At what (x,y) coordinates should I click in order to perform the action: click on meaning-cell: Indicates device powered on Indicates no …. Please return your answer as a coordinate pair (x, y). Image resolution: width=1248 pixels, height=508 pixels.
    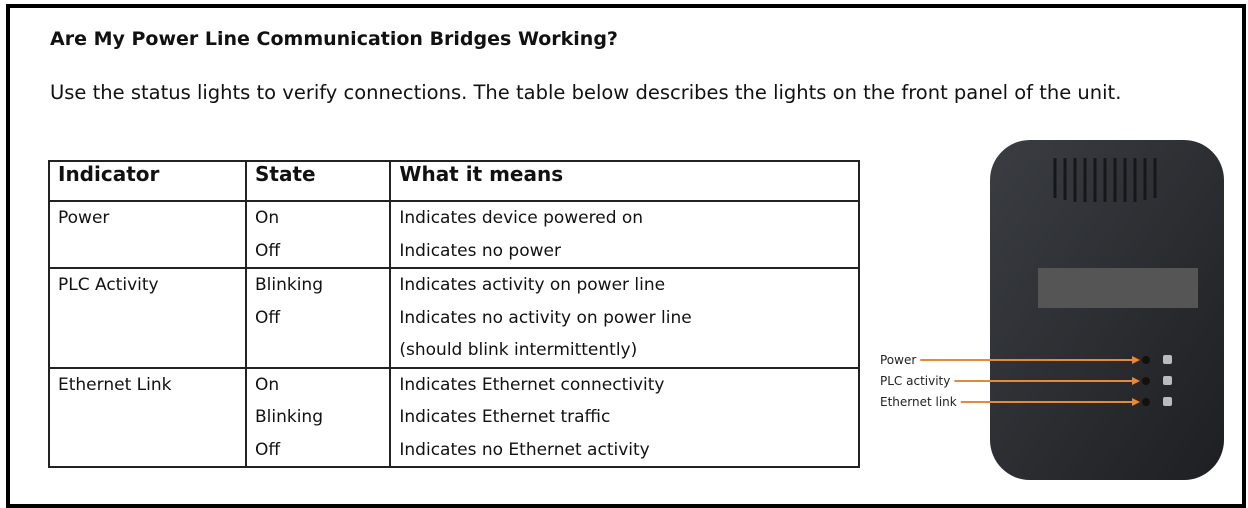
    Looking at the image, I should click on (624, 234).